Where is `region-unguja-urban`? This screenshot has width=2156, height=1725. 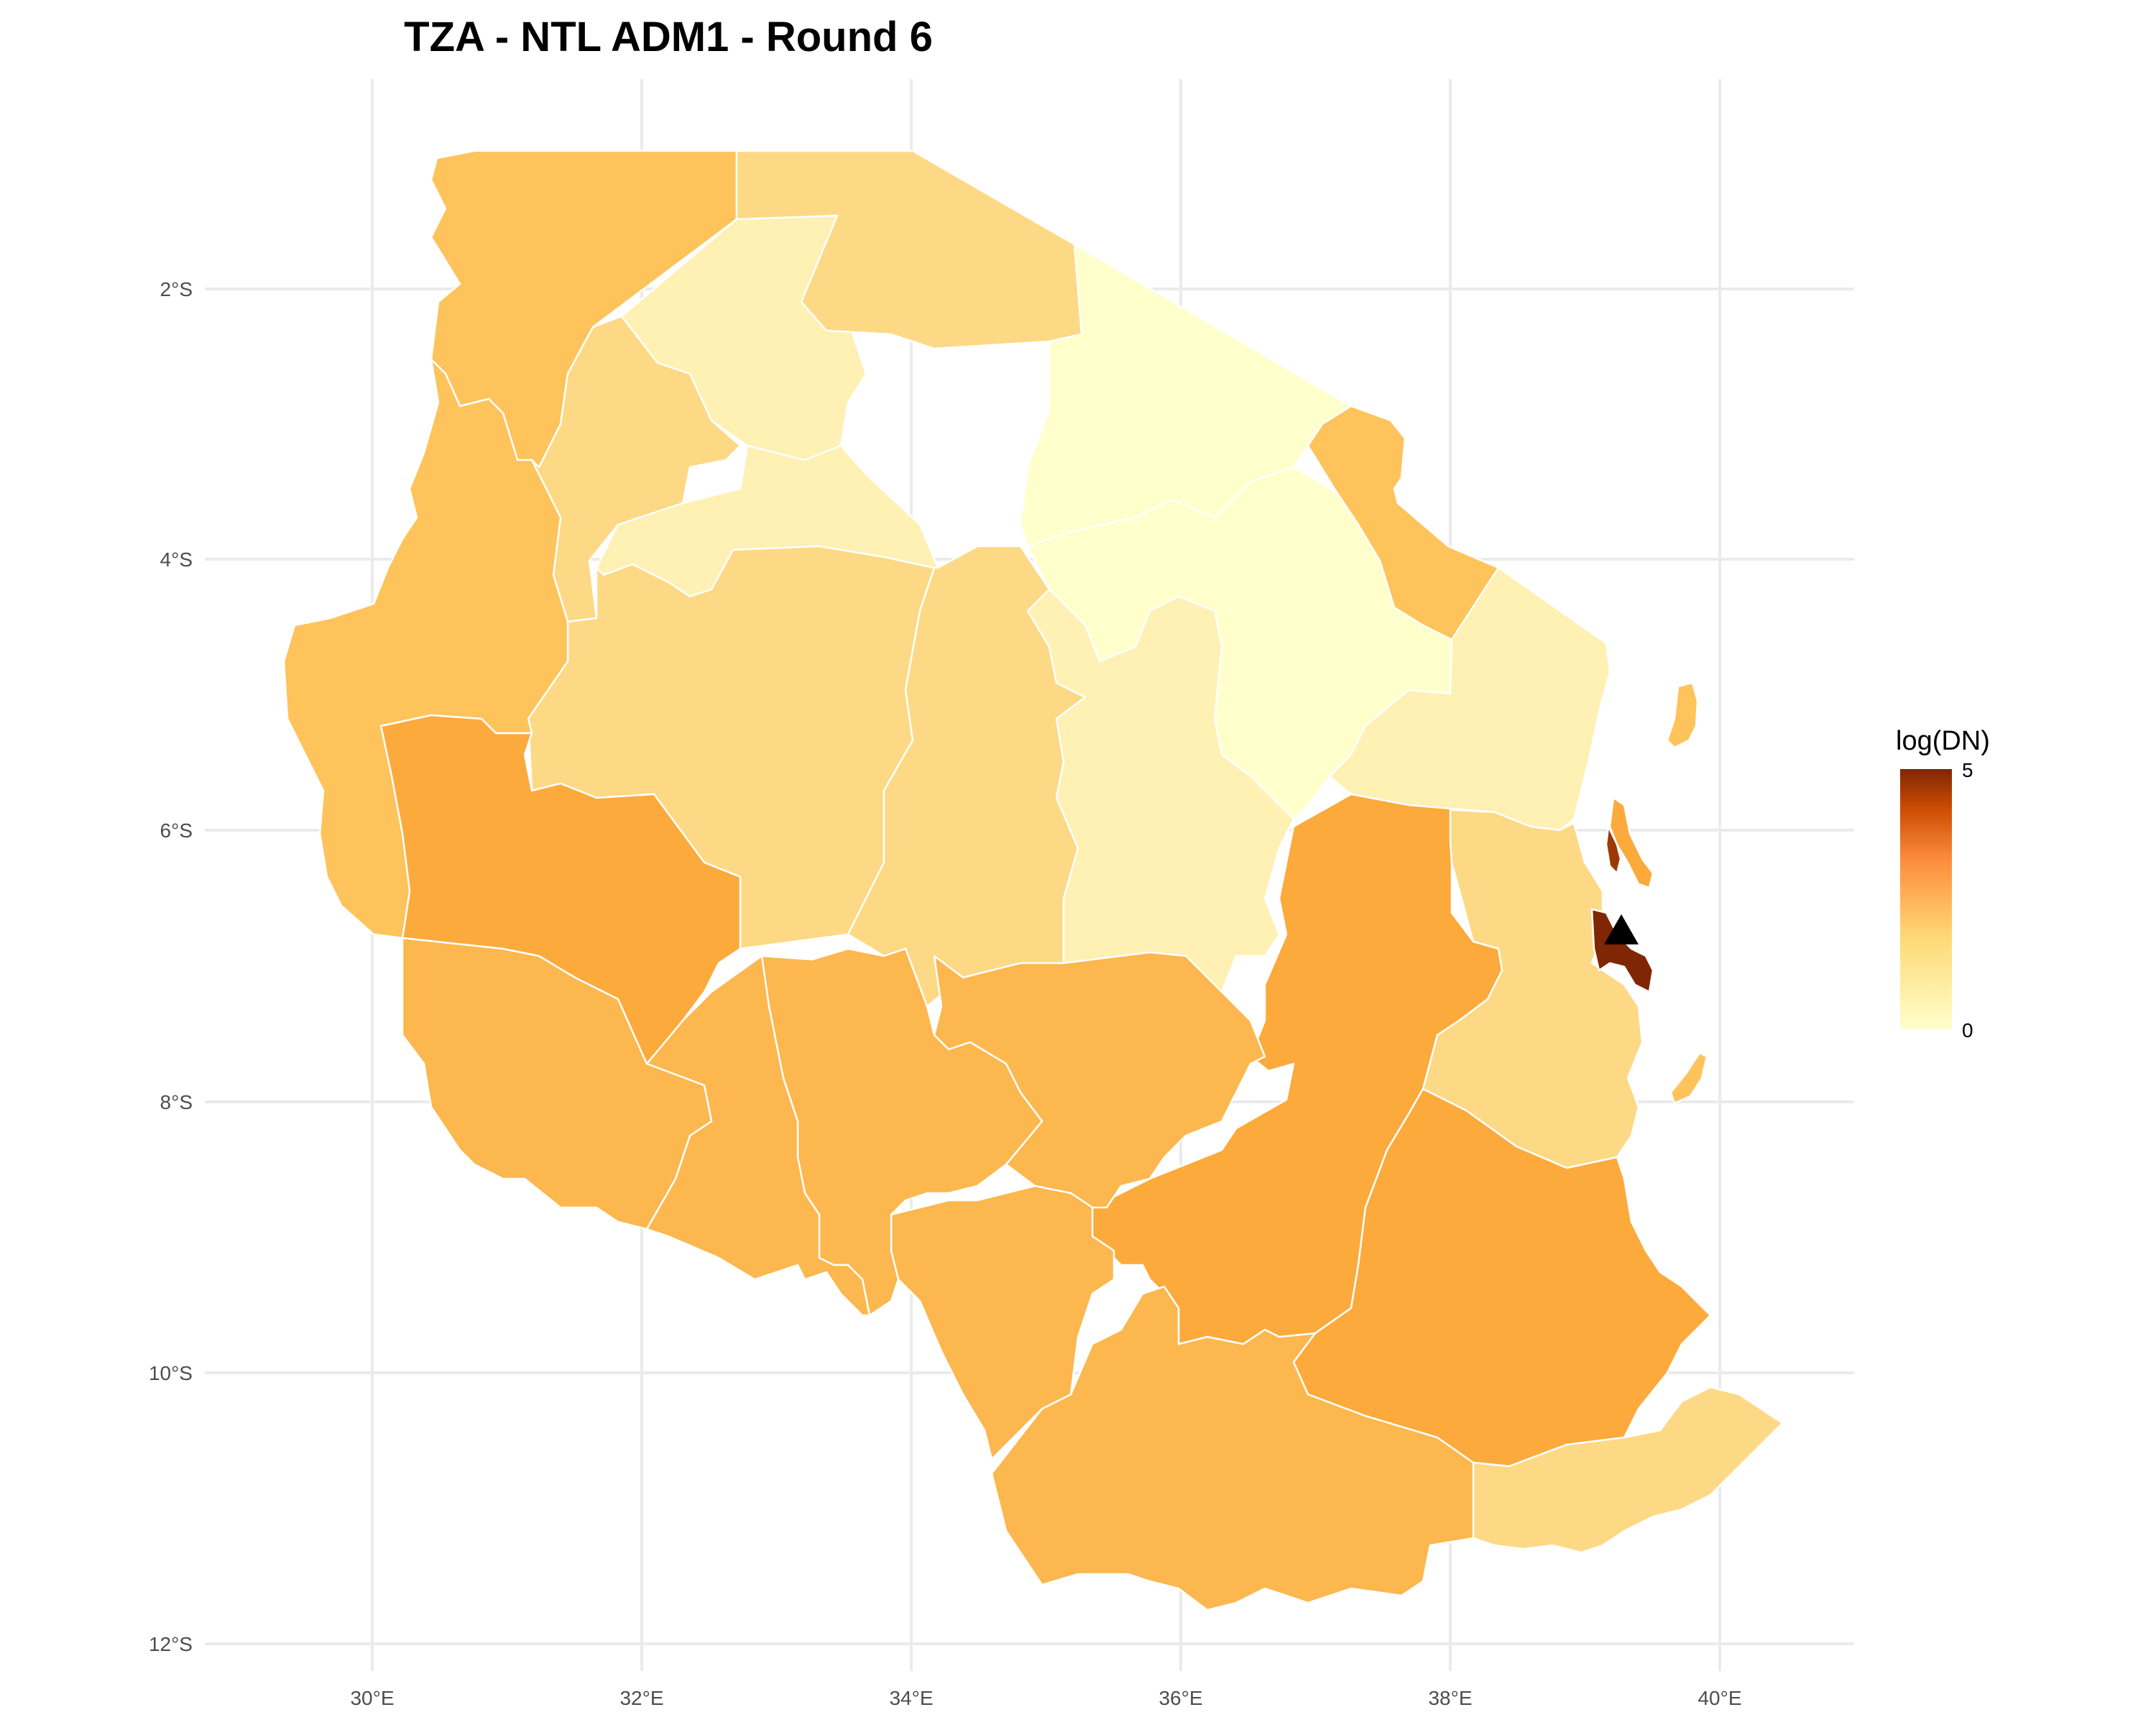 region-unguja-urban is located at coordinates (1613, 850).